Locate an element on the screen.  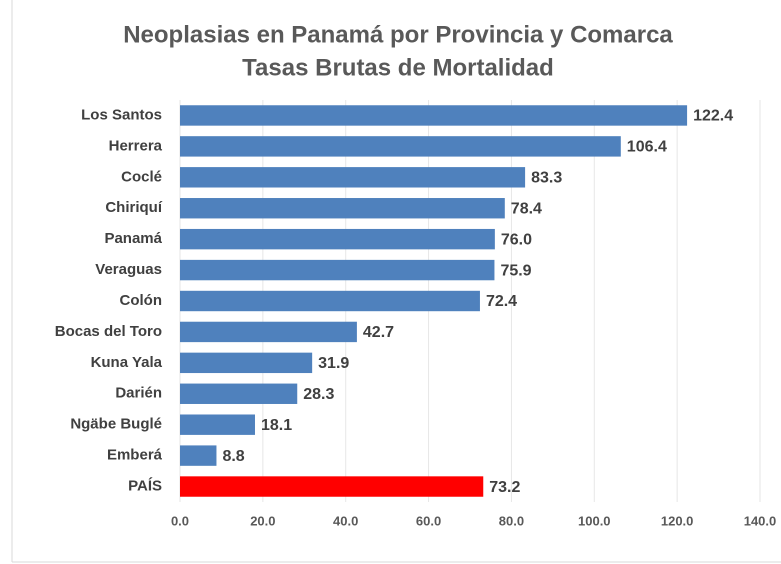
x-tick-label: 120.0 is located at coordinates (677, 520).